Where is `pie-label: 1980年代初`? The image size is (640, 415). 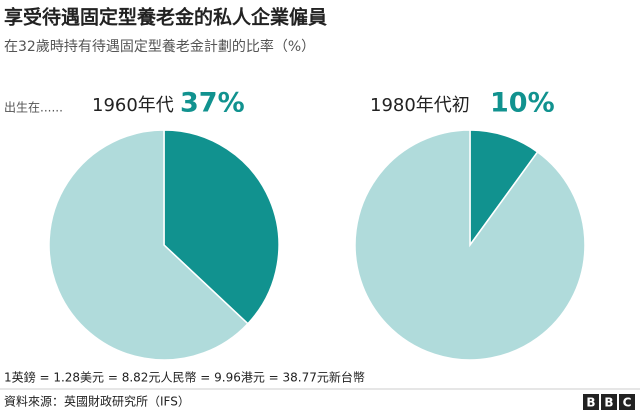
pie-label: 1980年代初 is located at coordinates (420, 105).